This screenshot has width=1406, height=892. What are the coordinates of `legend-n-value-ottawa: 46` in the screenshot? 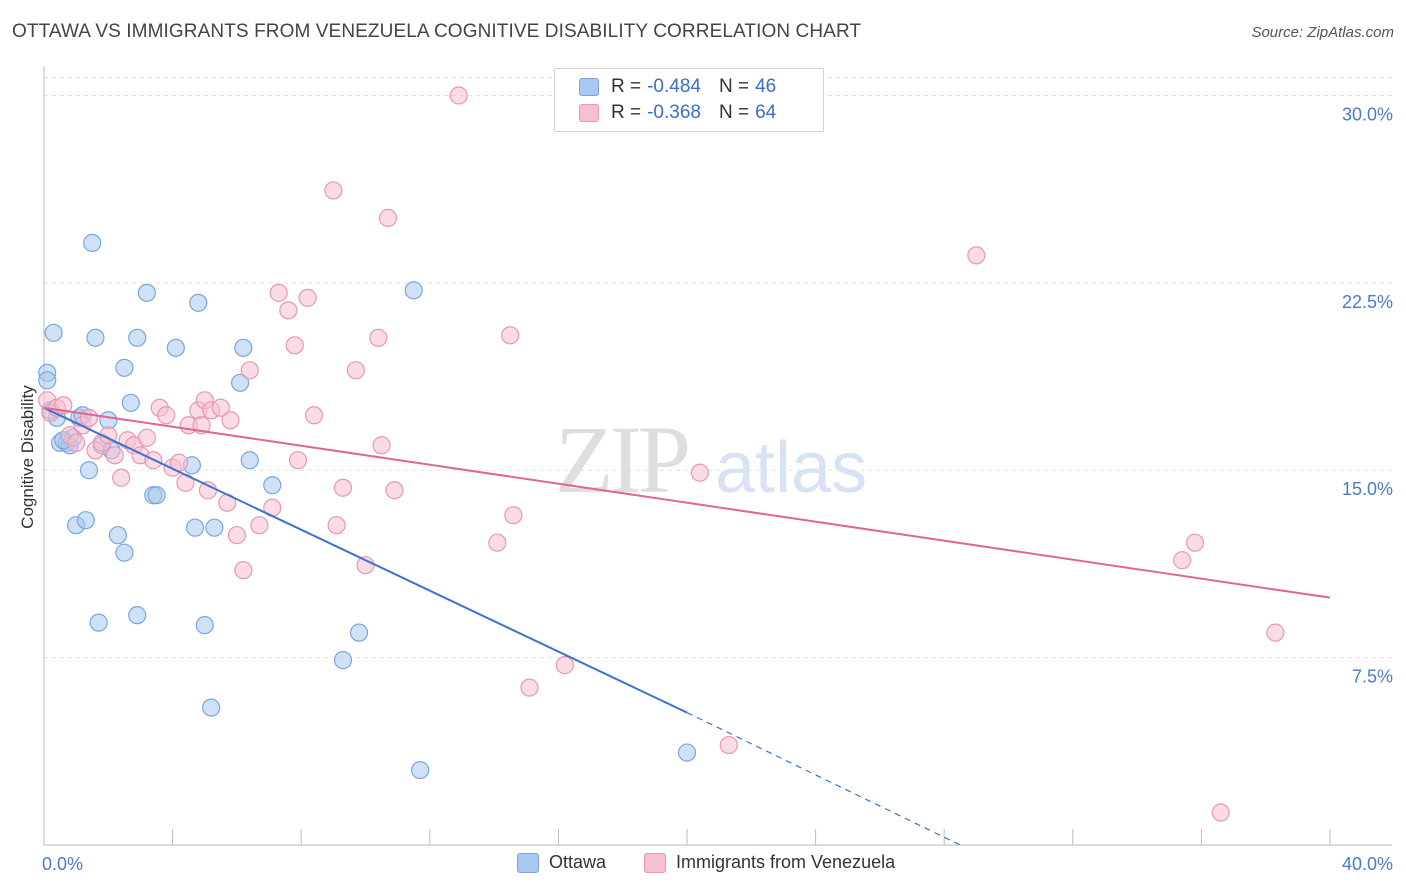 It's located at (766, 86).